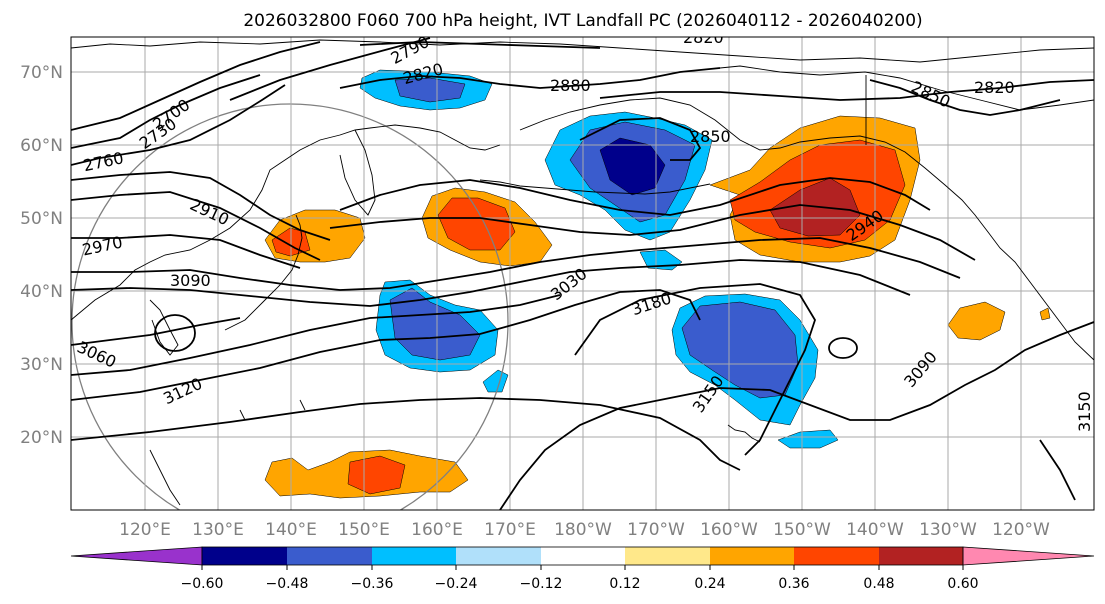 The height and width of the screenshot is (604, 1105). What do you see at coordinates (41, 438) in the screenshot?
I see `lat-label: 20°N` at bounding box center [41, 438].